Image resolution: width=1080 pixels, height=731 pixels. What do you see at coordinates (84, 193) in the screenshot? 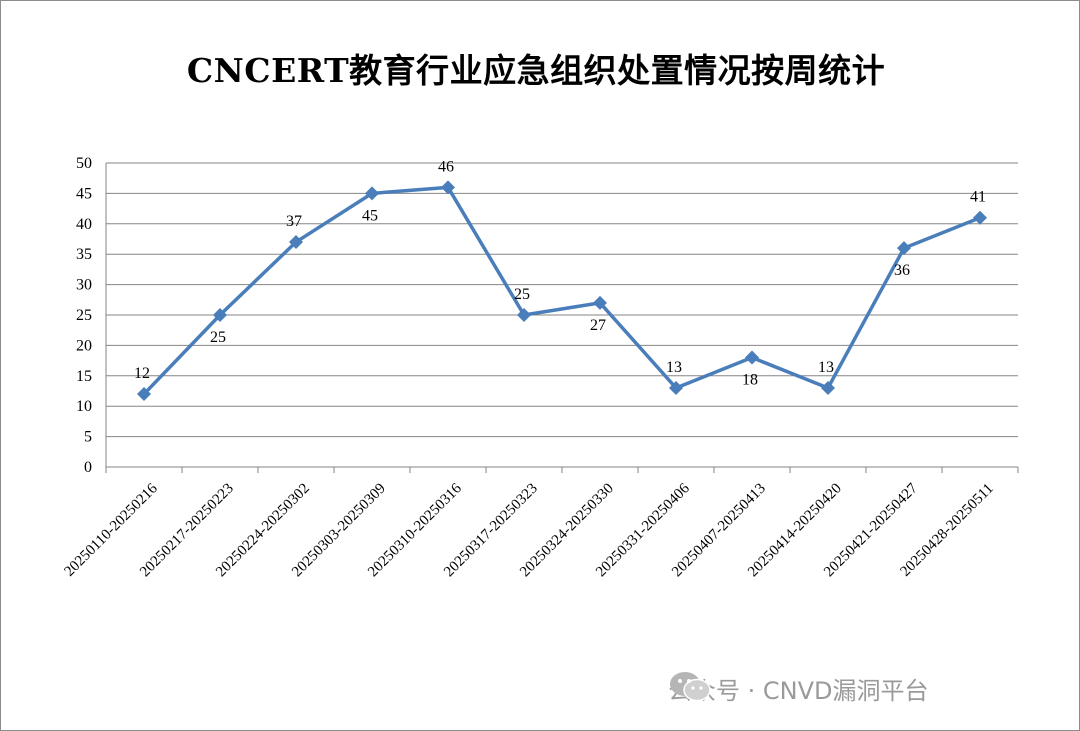
I see `y-tick-label: 45` at bounding box center [84, 193].